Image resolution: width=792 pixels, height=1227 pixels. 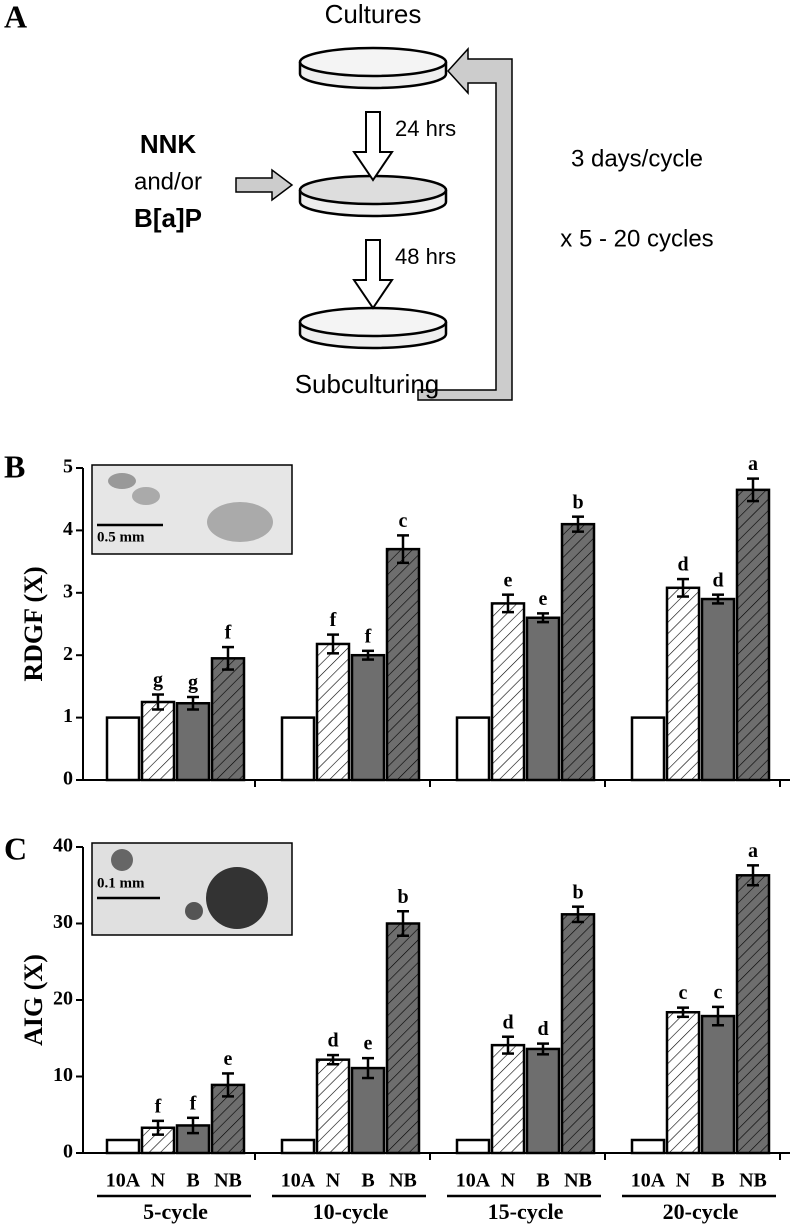 I want to click on y-tick-label: 5, so click(x=68, y=467).